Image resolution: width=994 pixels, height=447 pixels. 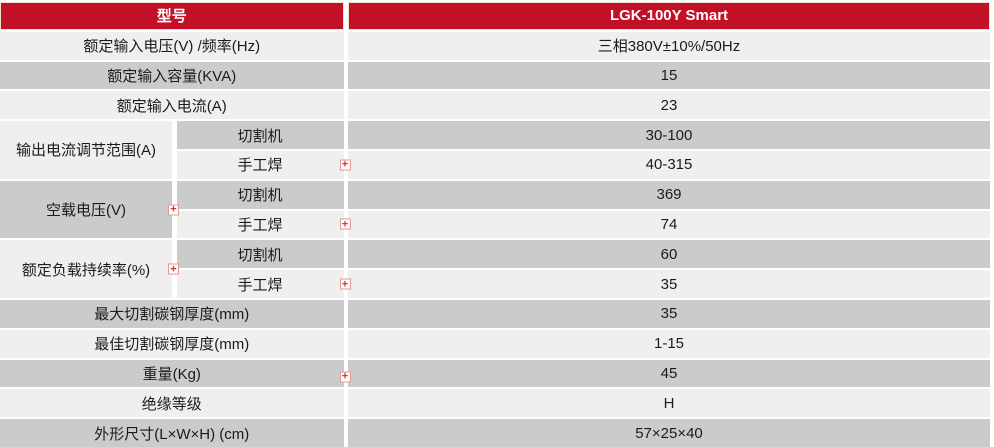 What do you see at coordinates (669, 373) in the screenshot?
I see `row-value-weight: 45` at bounding box center [669, 373].